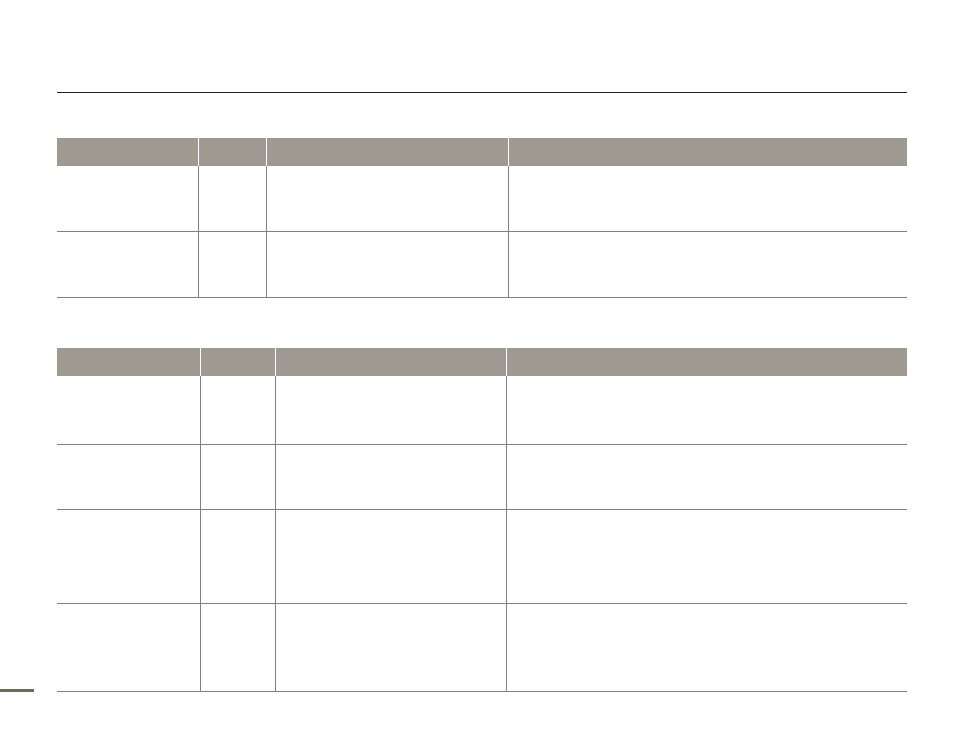  What do you see at coordinates (17, 690) in the screenshot?
I see `page-marker` at bounding box center [17, 690].